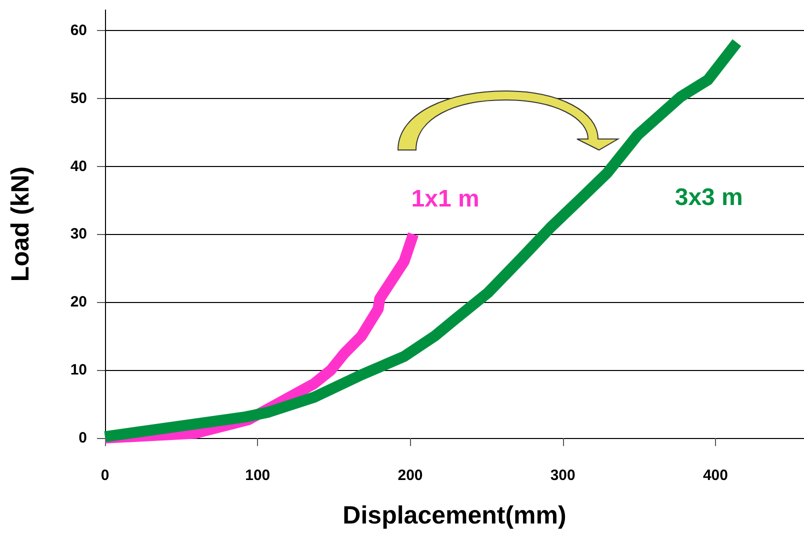  What do you see at coordinates (78, 234) in the screenshot?
I see `y-tick-label: 30` at bounding box center [78, 234].